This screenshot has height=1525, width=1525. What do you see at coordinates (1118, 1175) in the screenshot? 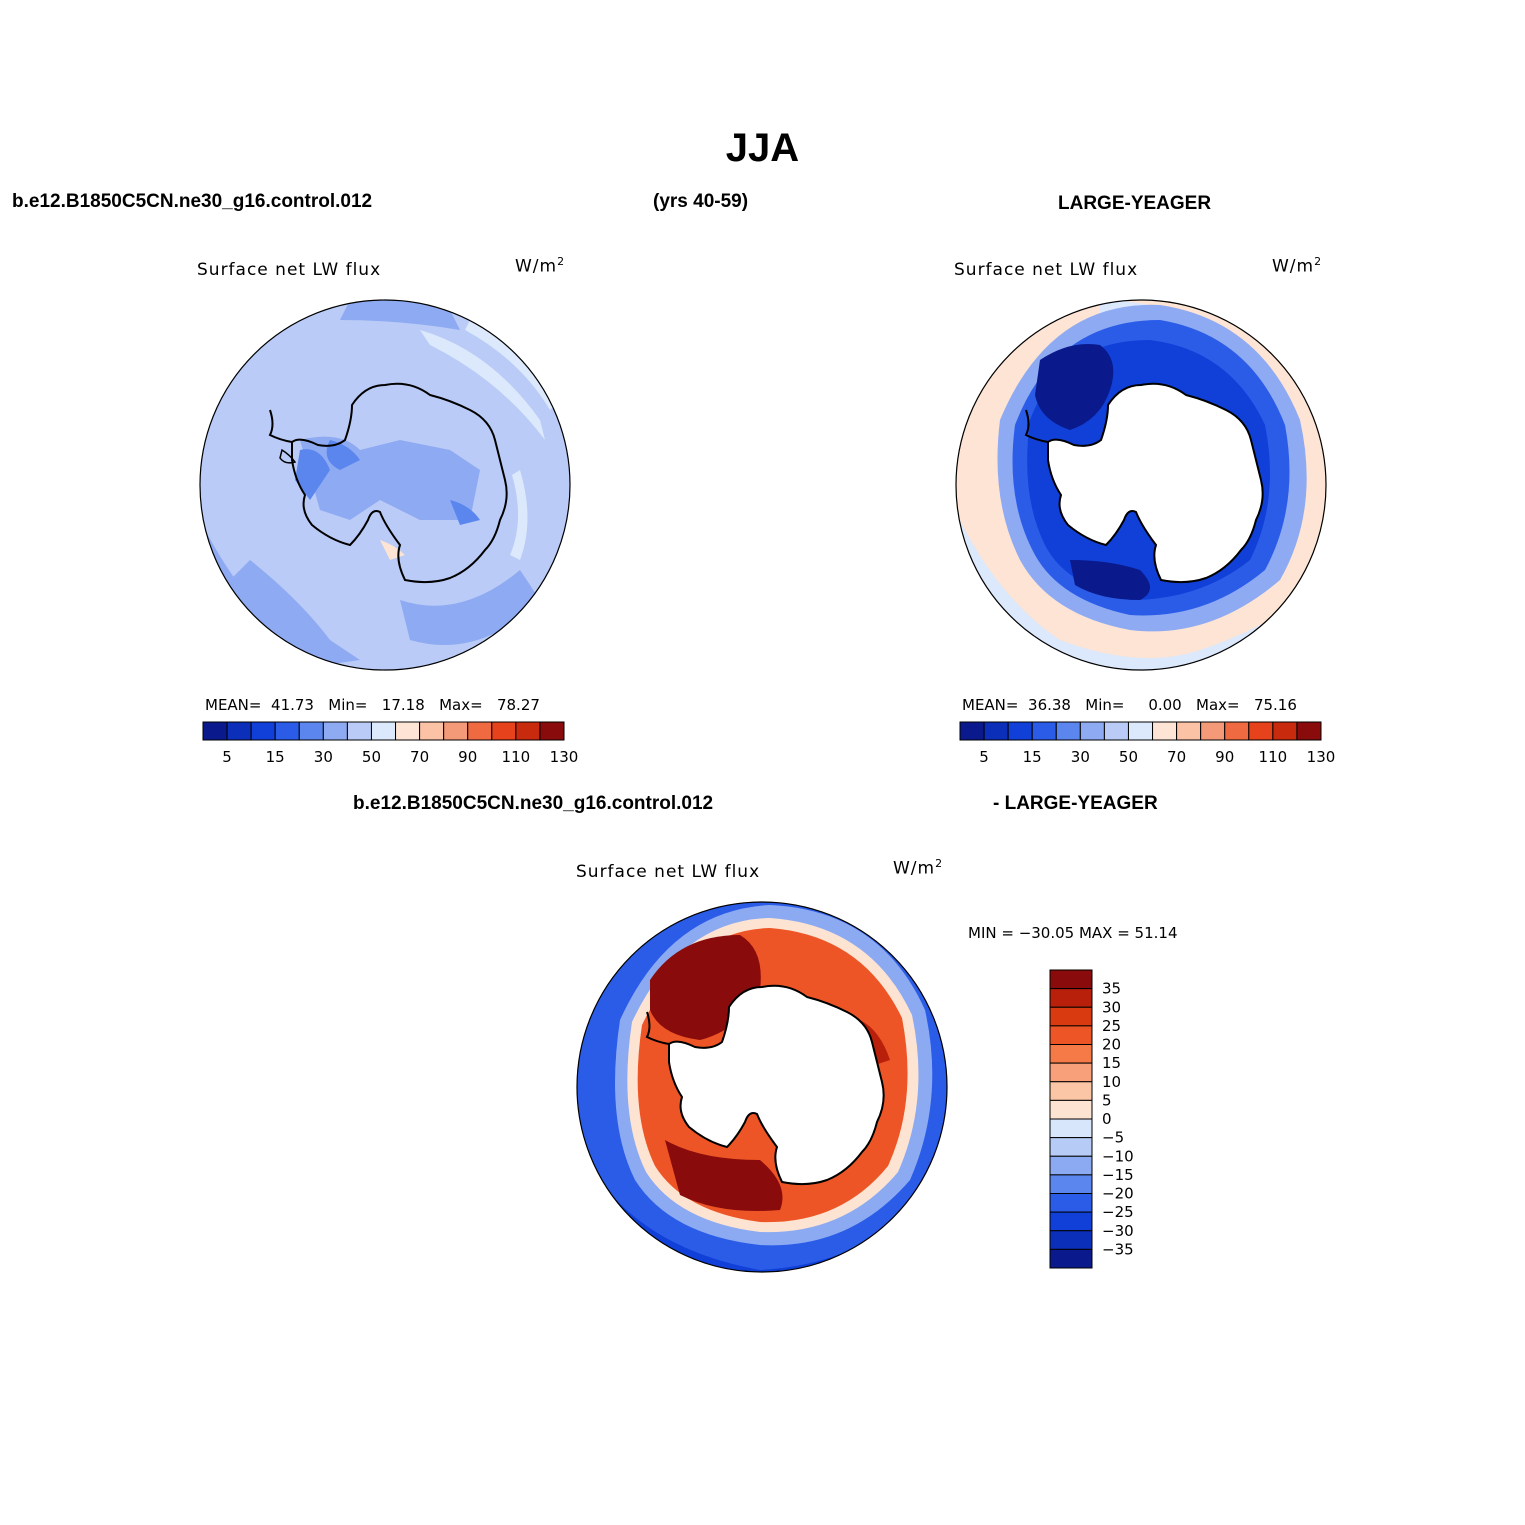
I see `colorbar-tick-label: −15` at bounding box center [1118, 1175].